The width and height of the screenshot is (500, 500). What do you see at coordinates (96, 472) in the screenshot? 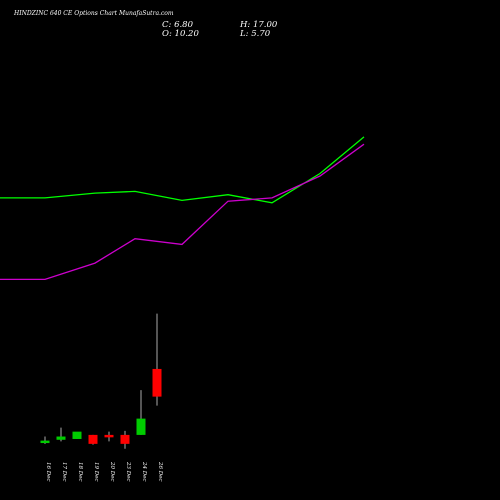
I see `x-tick-label-3: 19 Dec` at bounding box center [96, 472].